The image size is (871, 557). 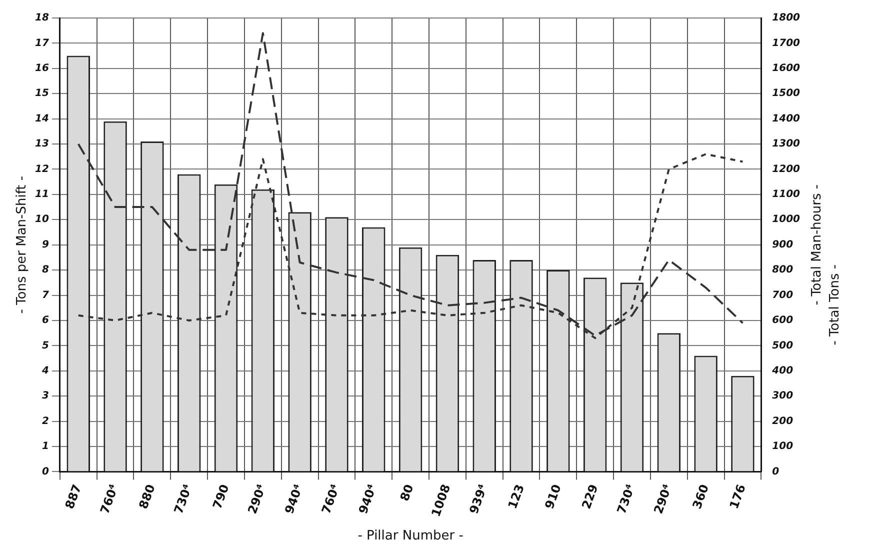 I want to click on y2-tick-label: 1600, so click(x=786, y=68).